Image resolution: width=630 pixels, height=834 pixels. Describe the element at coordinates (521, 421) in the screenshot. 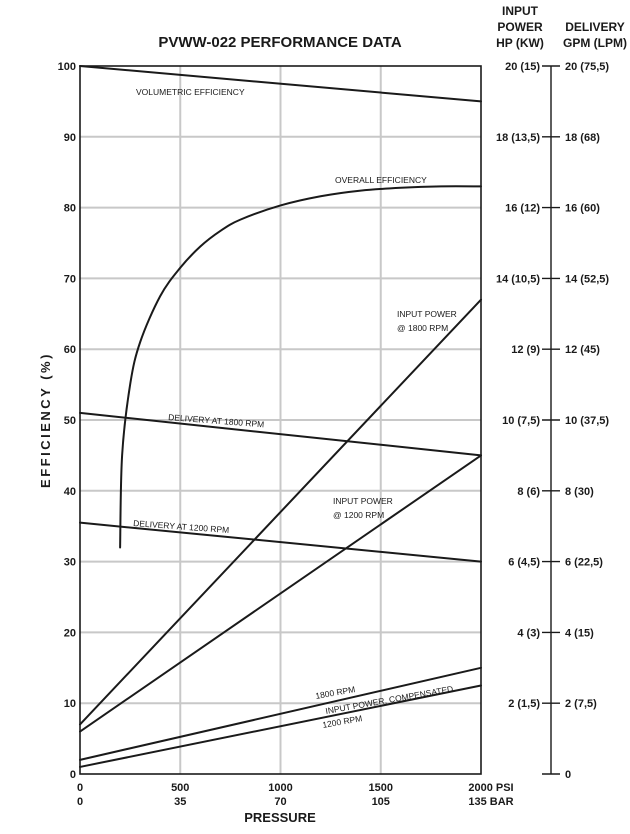

I see `power-tick-label: 10 (7,5)` at that location.